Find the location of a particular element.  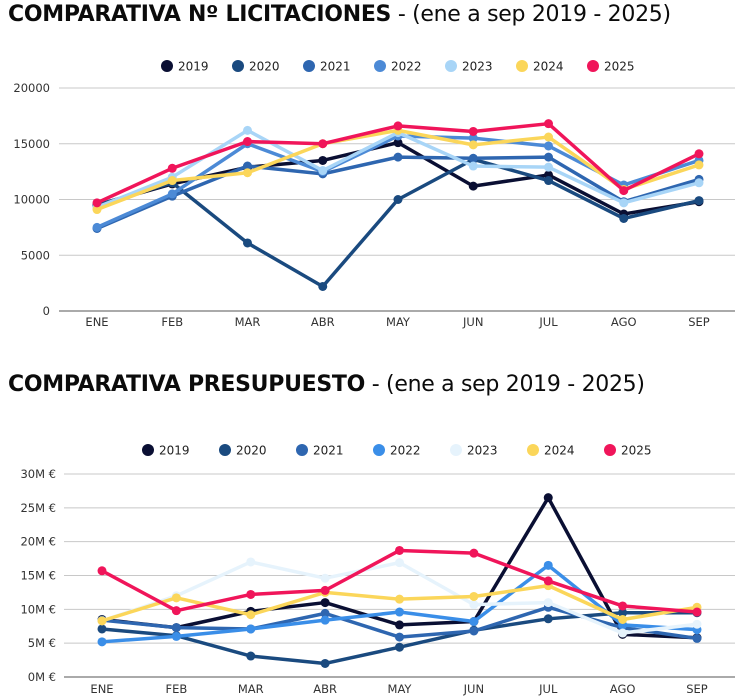

data-point-2025-JUN is located at coordinates (474, 553).